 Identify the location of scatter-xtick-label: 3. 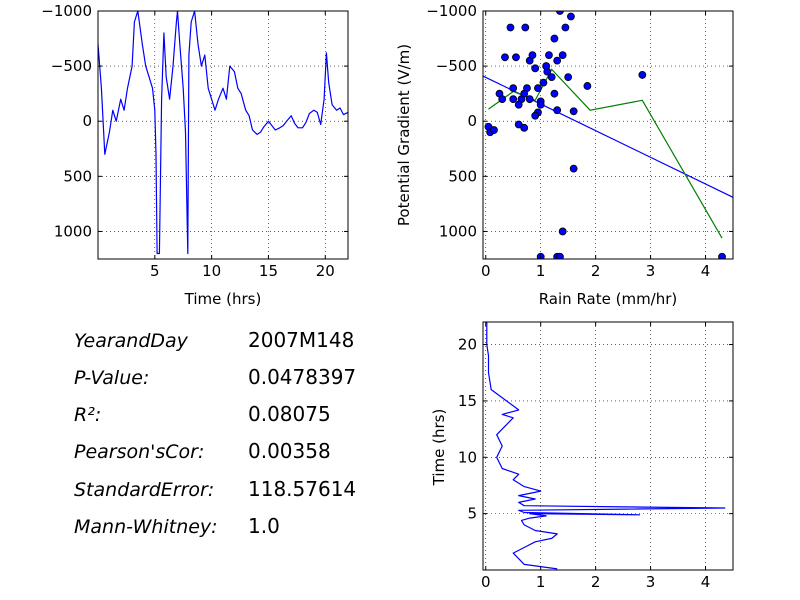
(651, 271).